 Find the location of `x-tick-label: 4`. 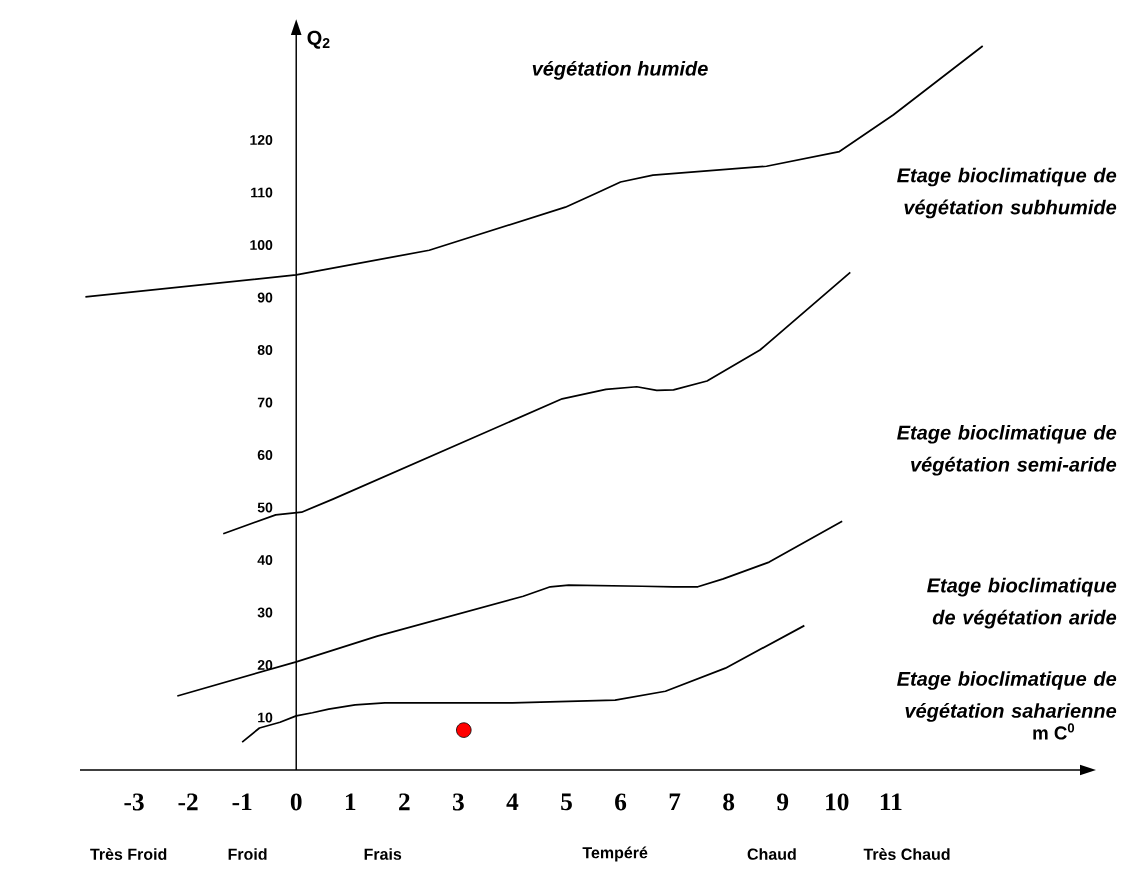

x-tick-label: 4 is located at coordinates (512, 802).